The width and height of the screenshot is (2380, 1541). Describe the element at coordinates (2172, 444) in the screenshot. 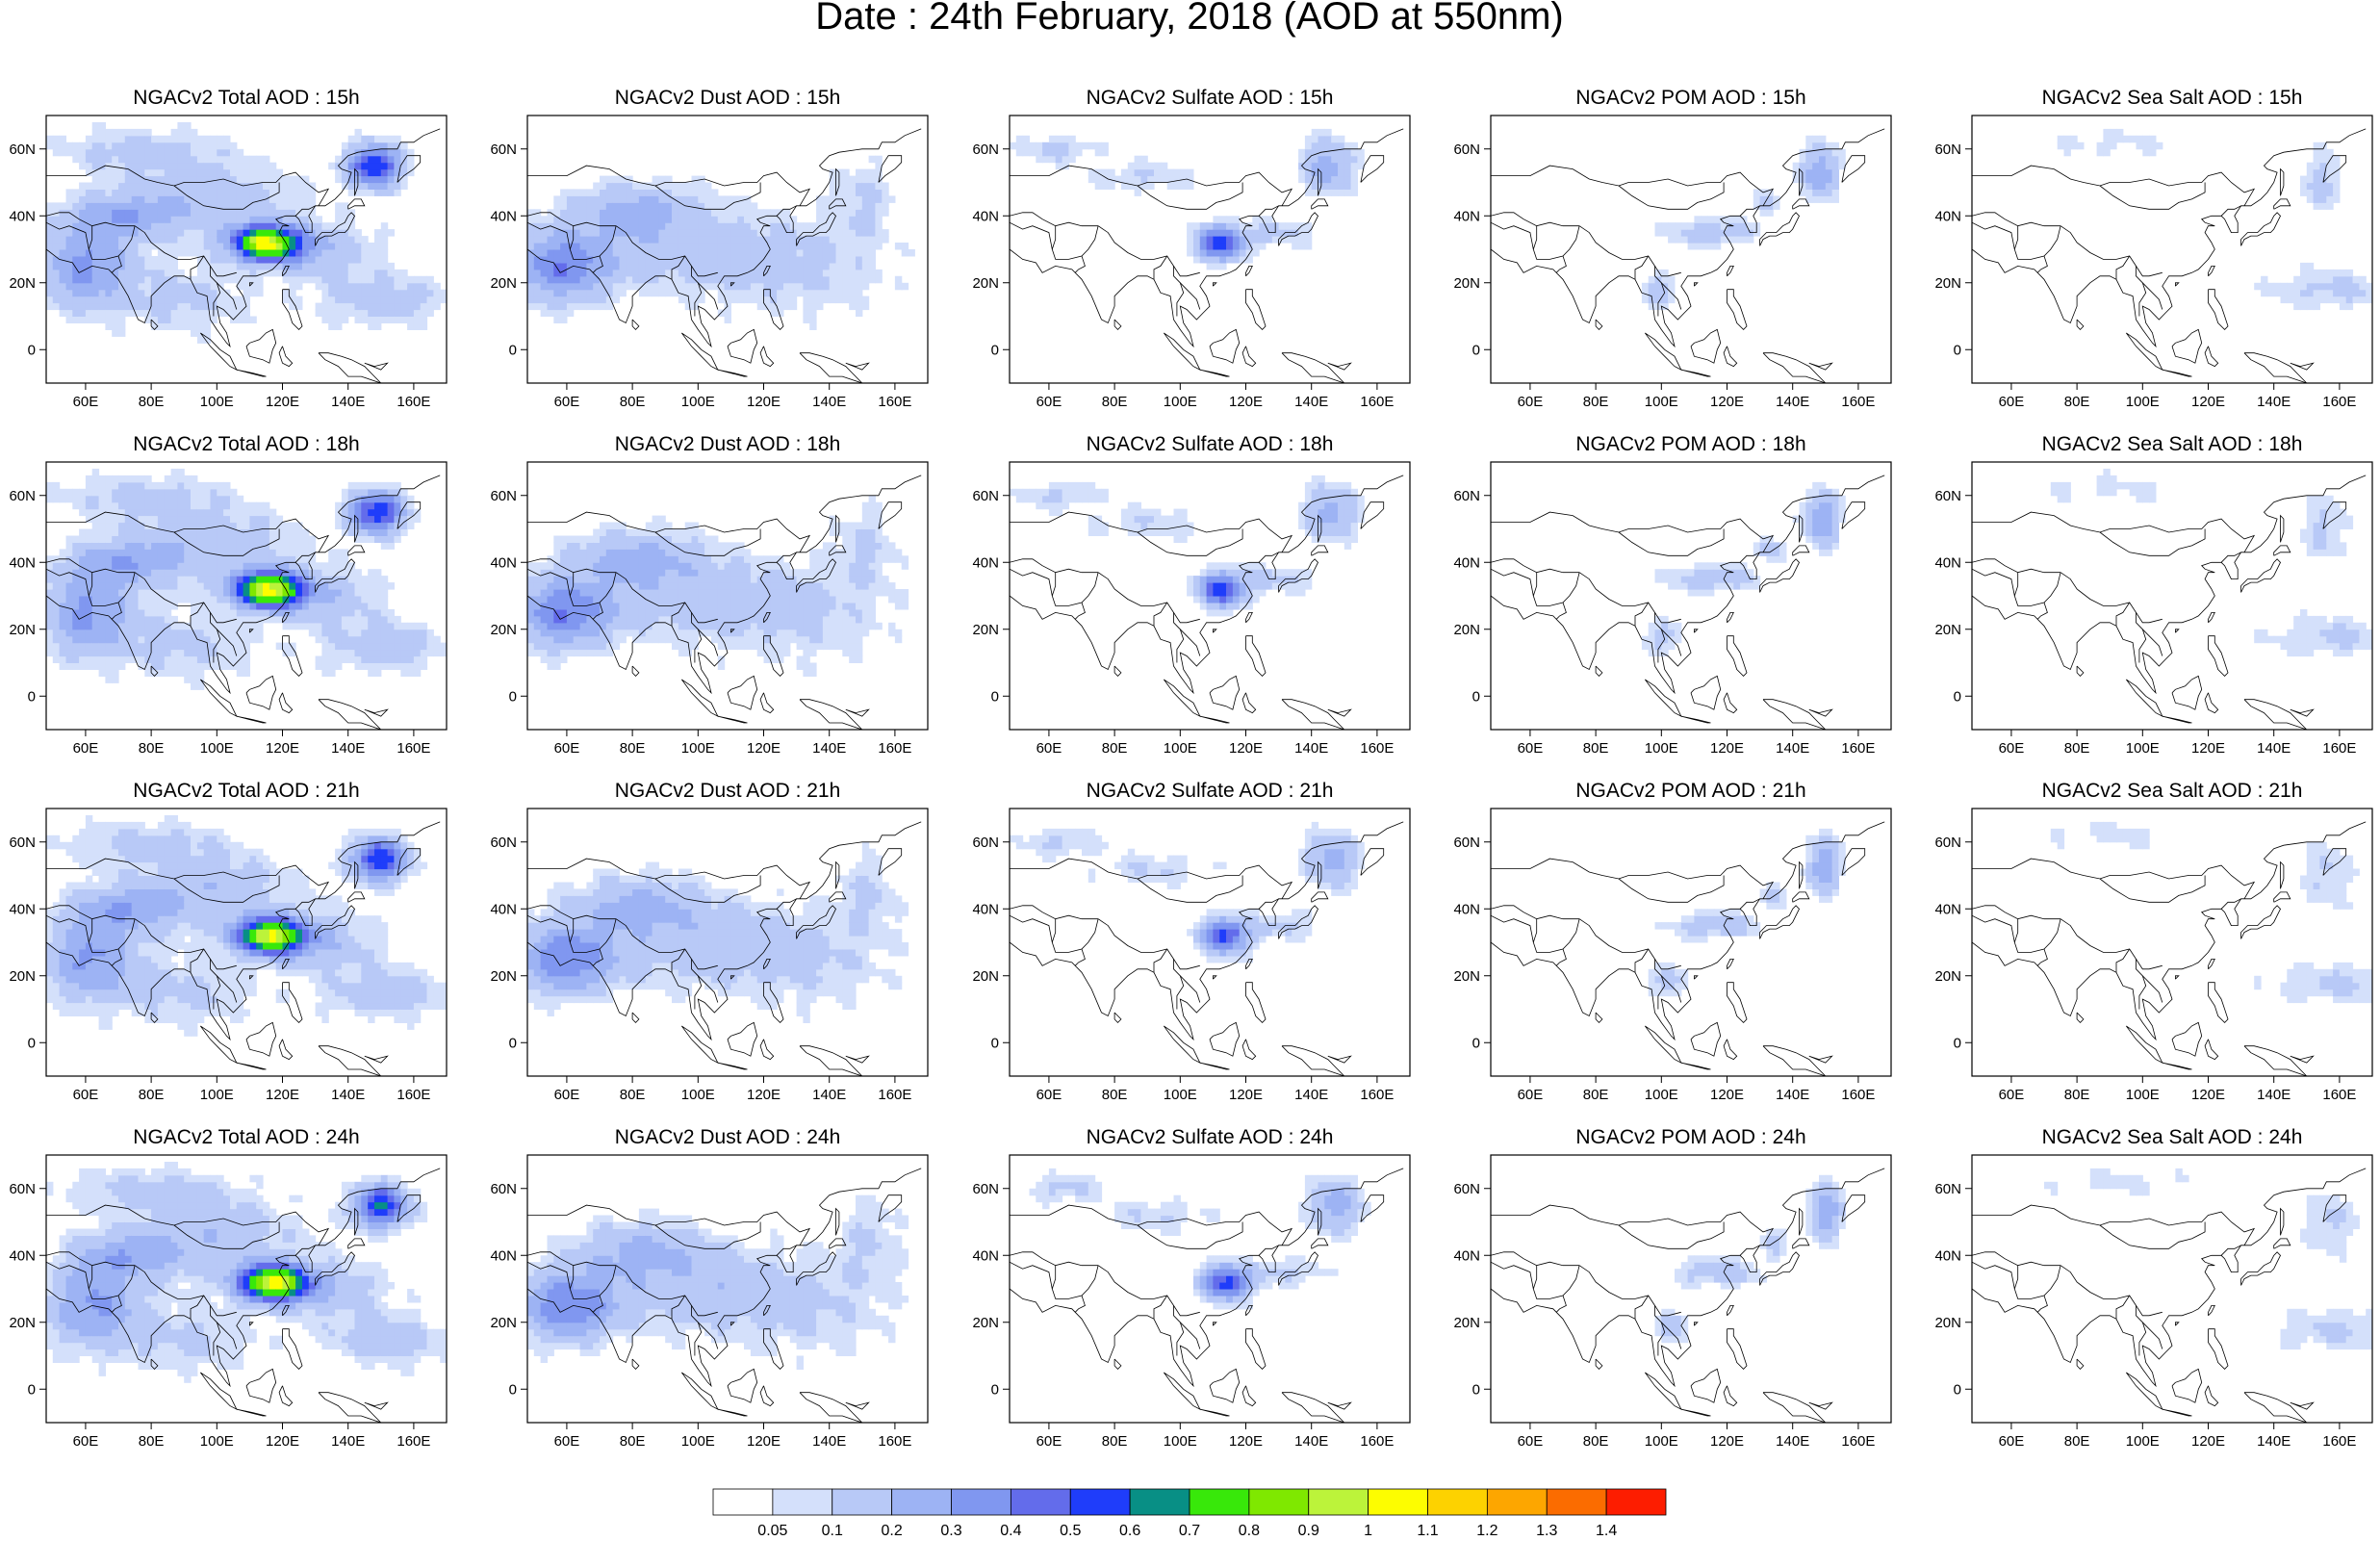

I see `panel-title: NGACv2 Sea Salt AOD : 18h` at that location.